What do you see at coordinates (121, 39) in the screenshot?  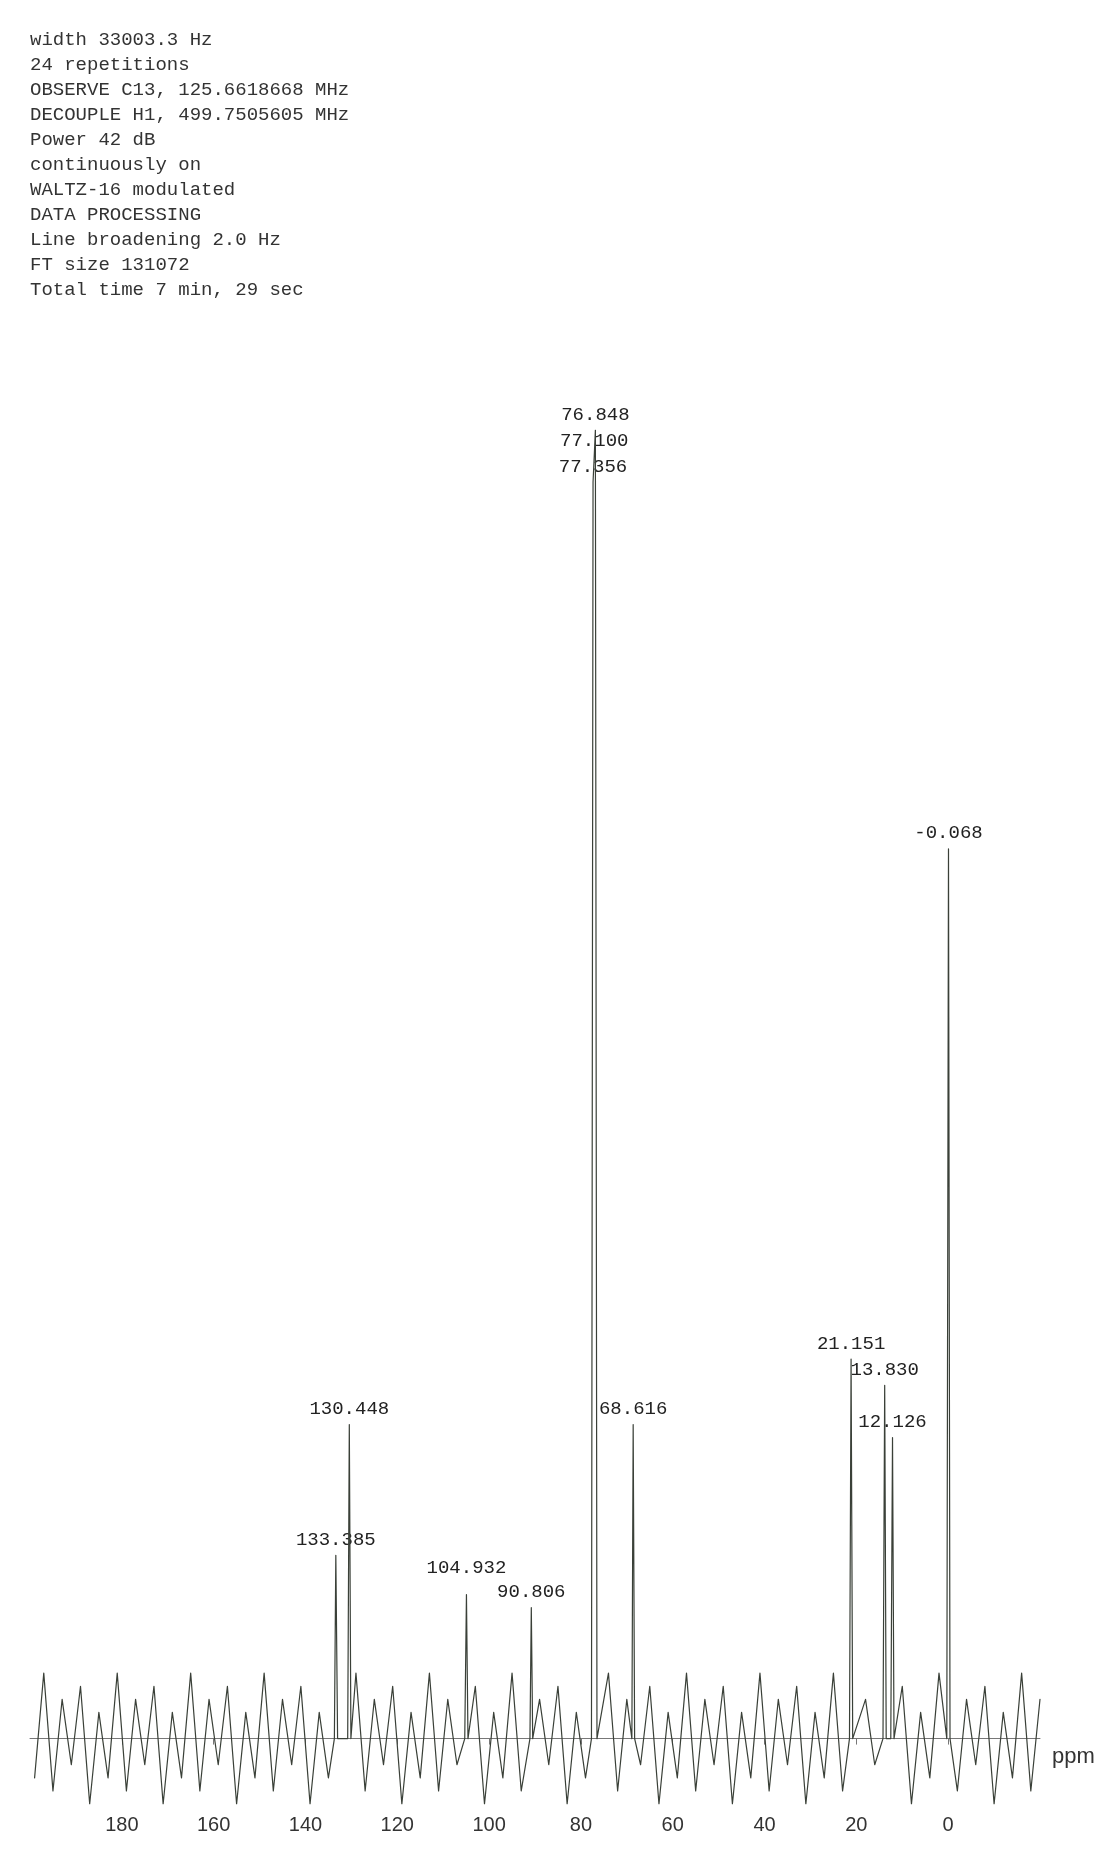 I see `text: width 33003.3 Hz` at bounding box center [121, 39].